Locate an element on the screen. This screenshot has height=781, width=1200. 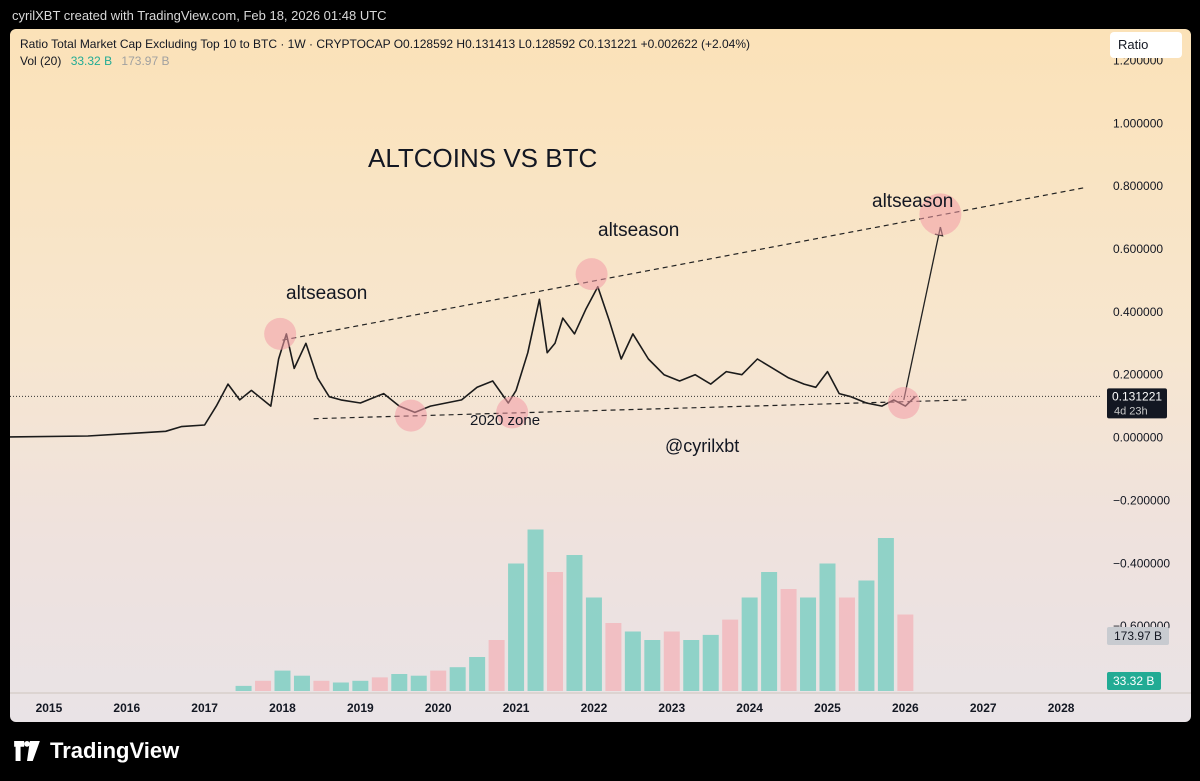
annotation-altseason-2022: altseason is located at coordinates (638, 230).